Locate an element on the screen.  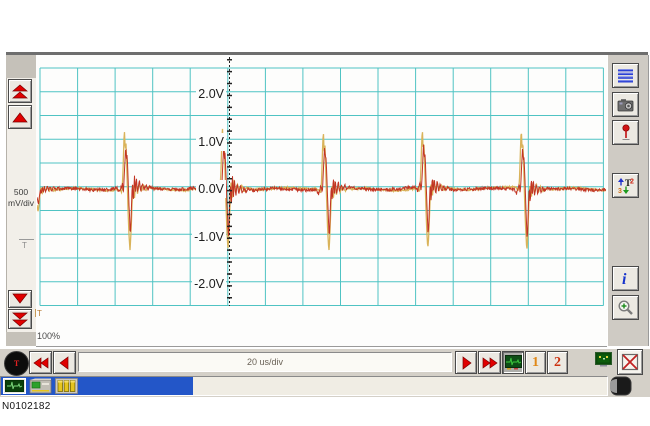
display-status-icon is located at coordinates (603, 359).